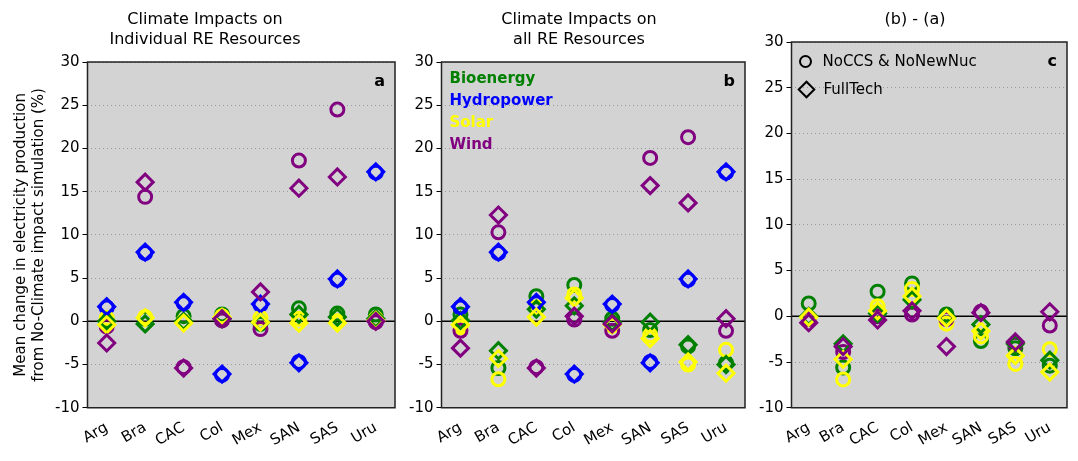 The width and height of the screenshot is (1078, 461). What do you see at coordinates (915, 19) in the screenshot?
I see `chart-title: (b) - (a)` at bounding box center [915, 19].